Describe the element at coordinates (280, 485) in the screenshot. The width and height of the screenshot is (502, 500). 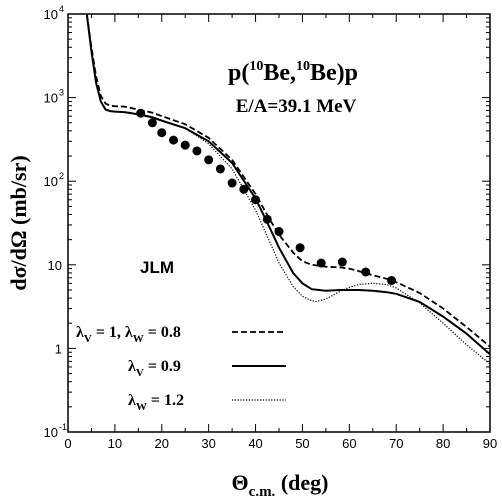
I see `x-axis-label: Θc.m. (deg)` at that location.